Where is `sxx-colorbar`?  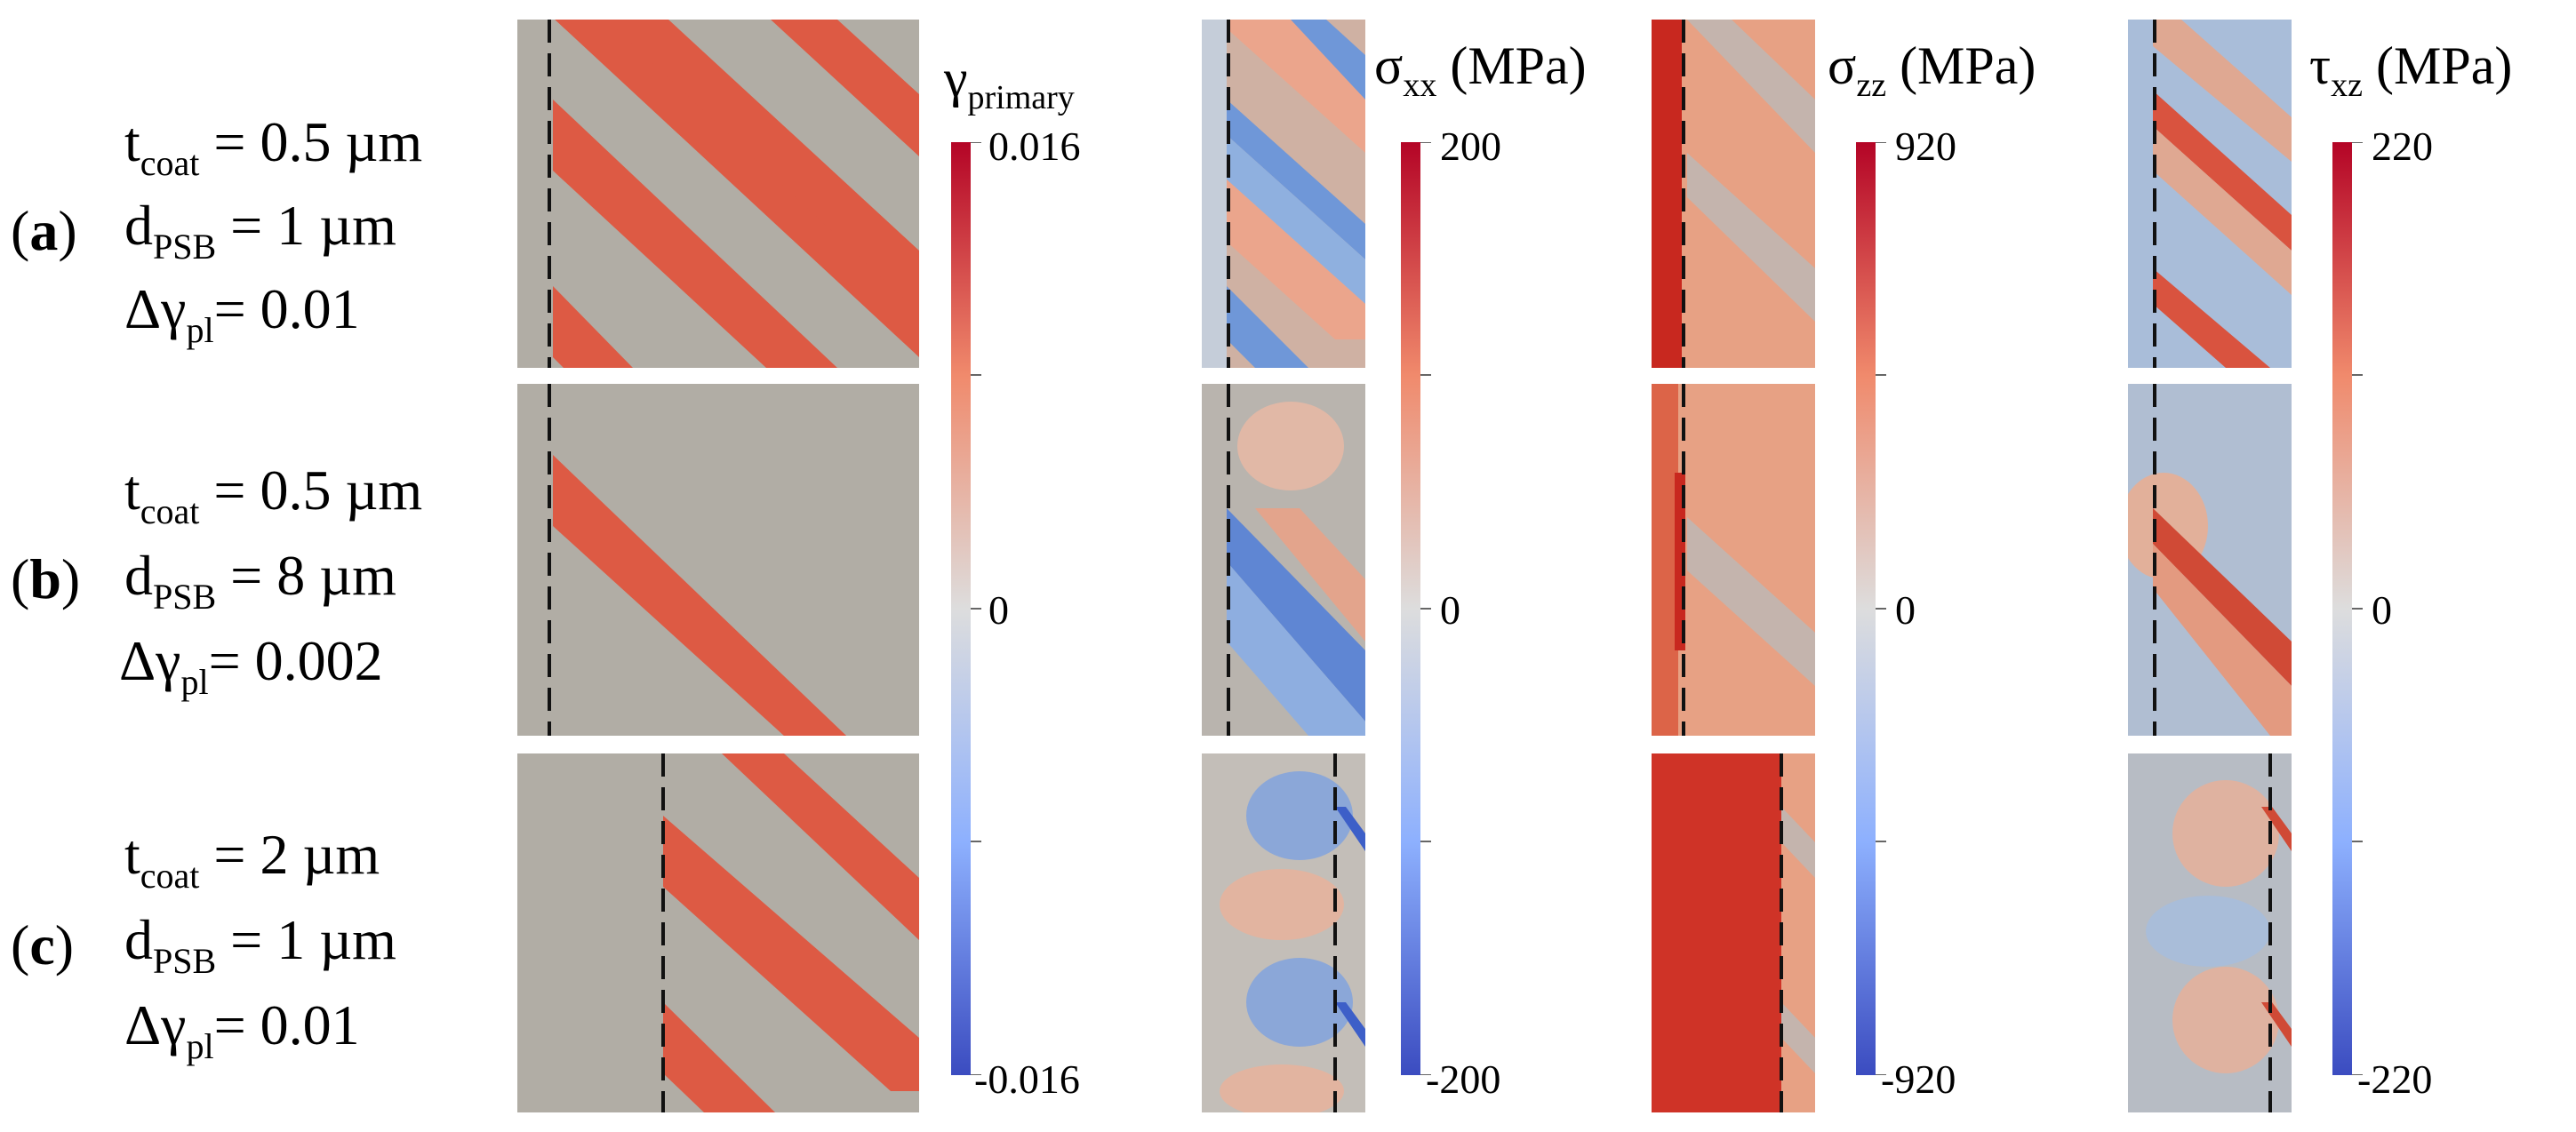
sxx-colorbar is located at coordinates (1416, 608).